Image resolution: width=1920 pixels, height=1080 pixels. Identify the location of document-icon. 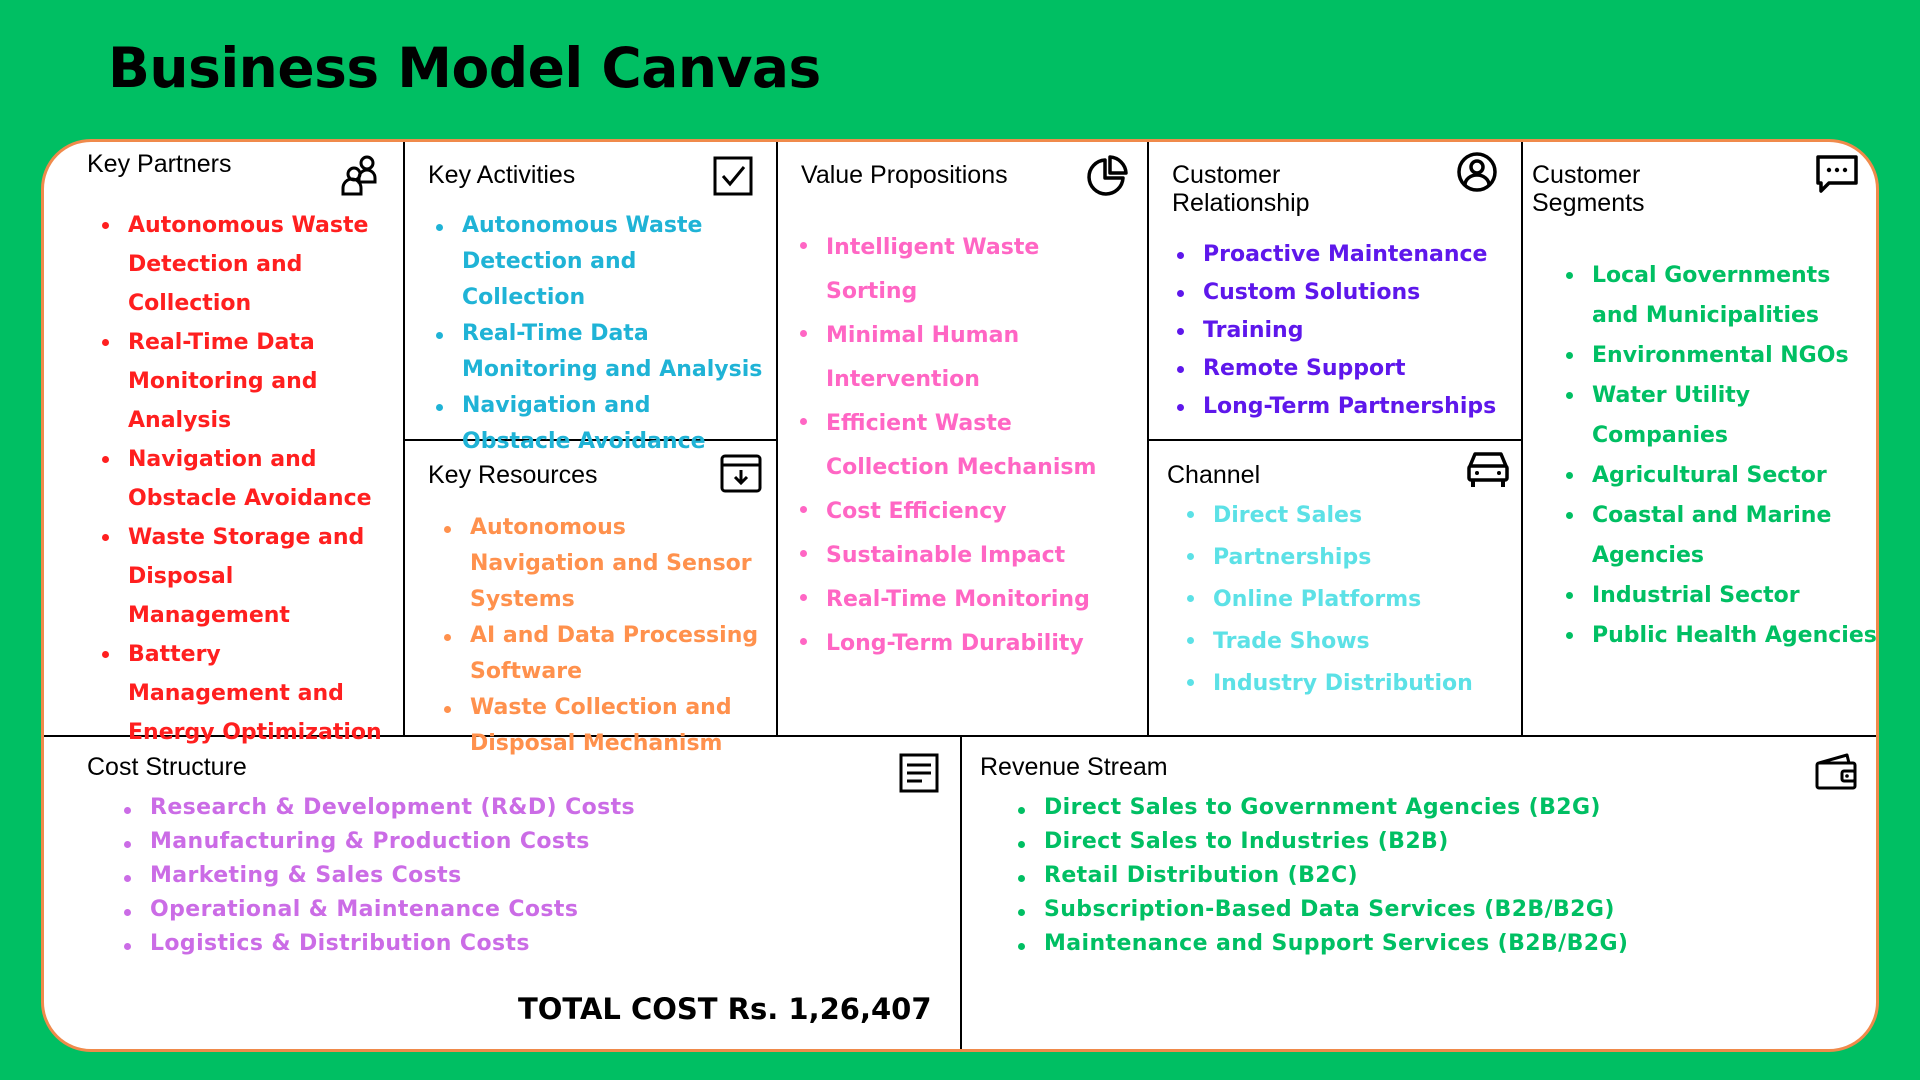
(919, 773).